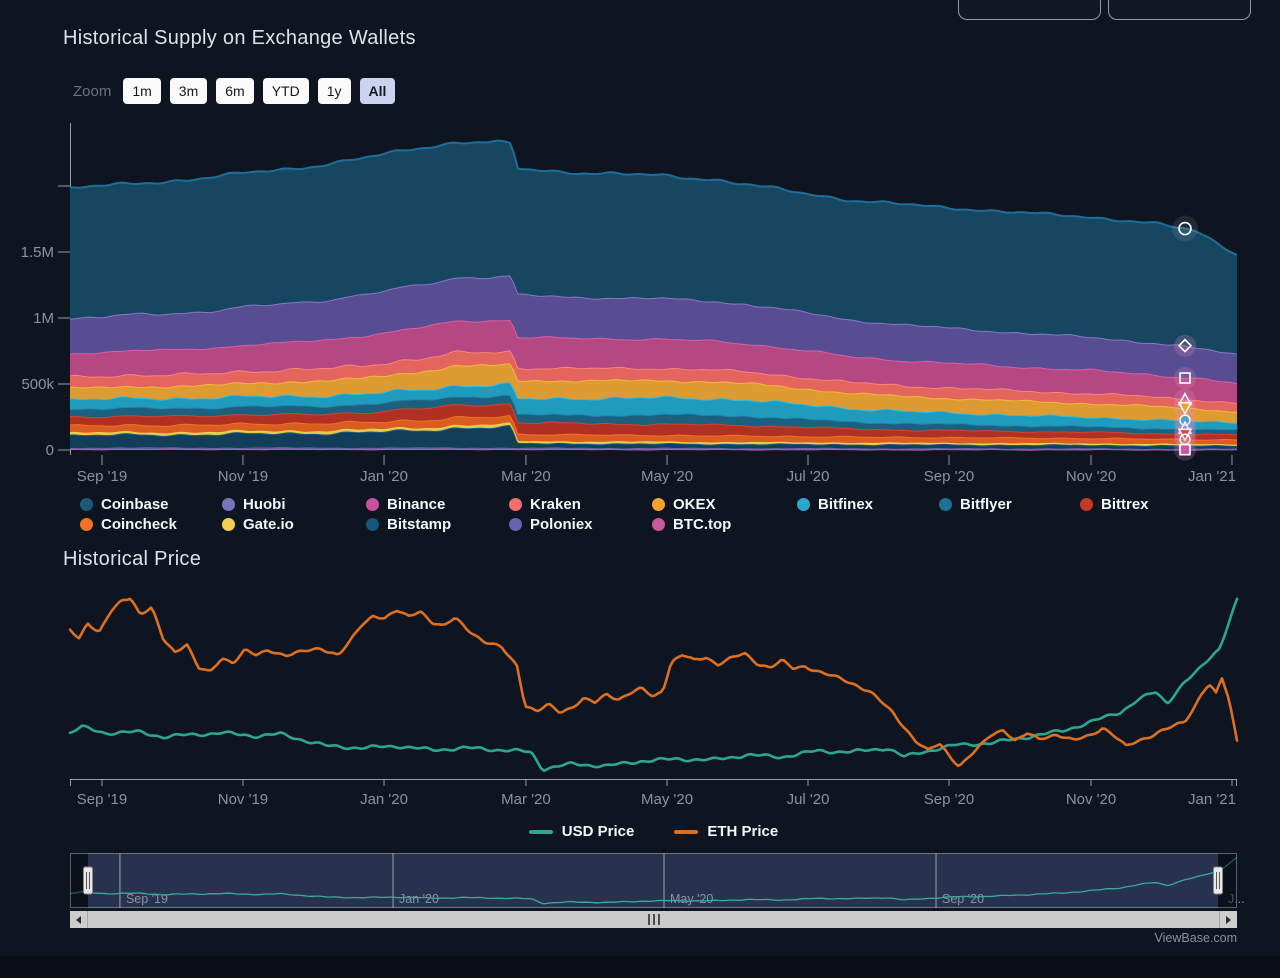 Image resolution: width=1280 pixels, height=978 pixels. What do you see at coordinates (1185, 228) in the screenshot?
I see `end-marker-coinbase` at bounding box center [1185, 228].